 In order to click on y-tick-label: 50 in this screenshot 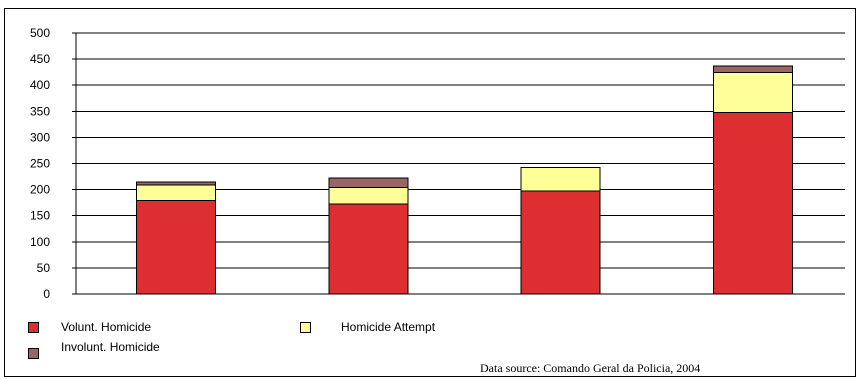, I will do `click(44, 268)`.